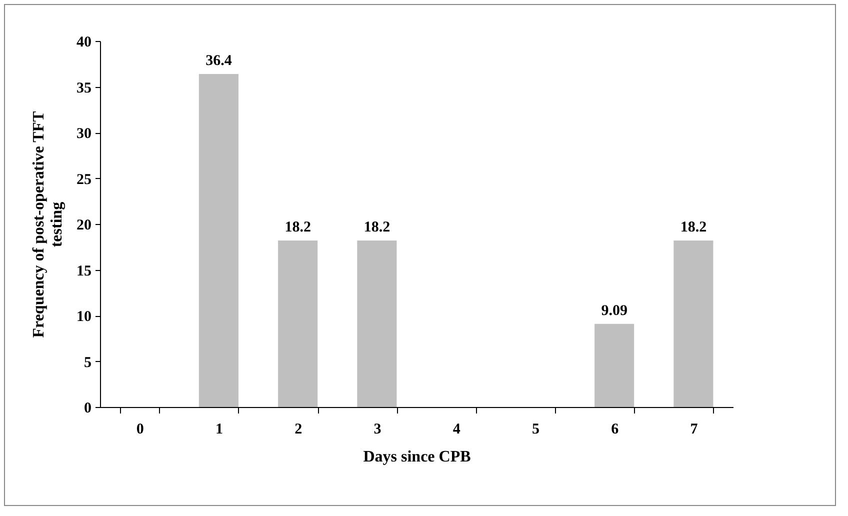 The width and height of the screenshot is (848, 516). Describe the element at coordinates (378, 430) in the screenshot. I see `x-tick-label: 3` at that location.